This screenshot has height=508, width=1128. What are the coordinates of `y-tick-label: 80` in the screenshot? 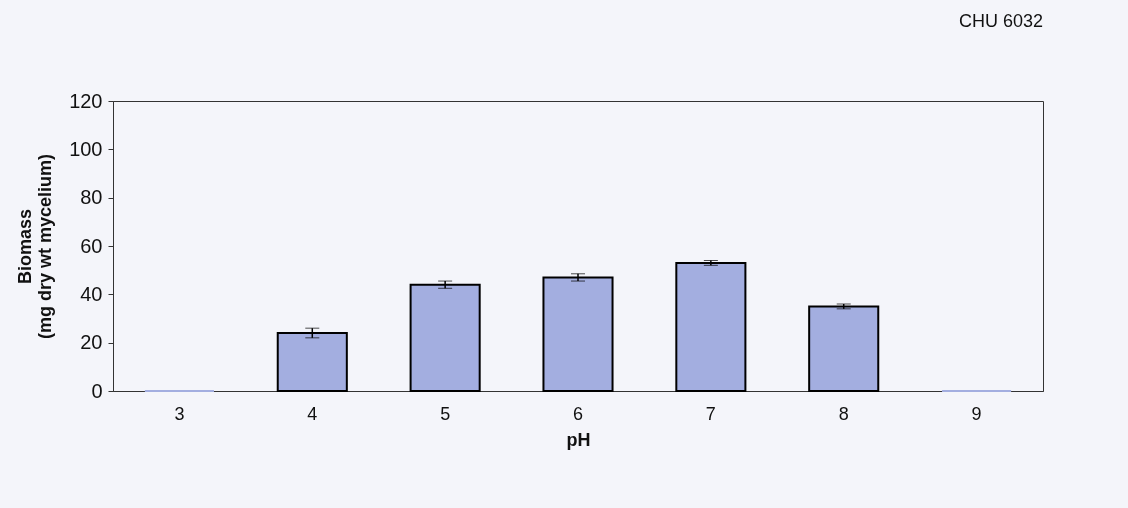 It's located at (91, 197).